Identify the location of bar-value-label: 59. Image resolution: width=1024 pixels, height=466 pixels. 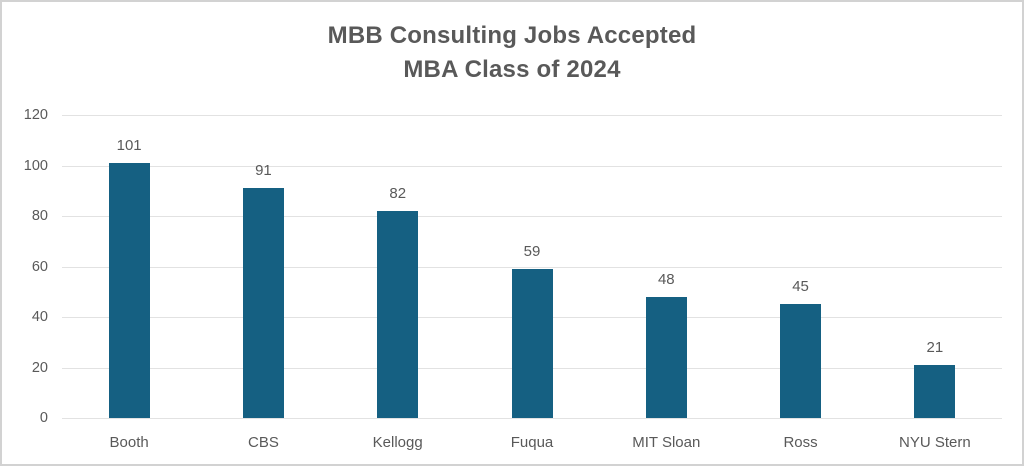
(532, 252).